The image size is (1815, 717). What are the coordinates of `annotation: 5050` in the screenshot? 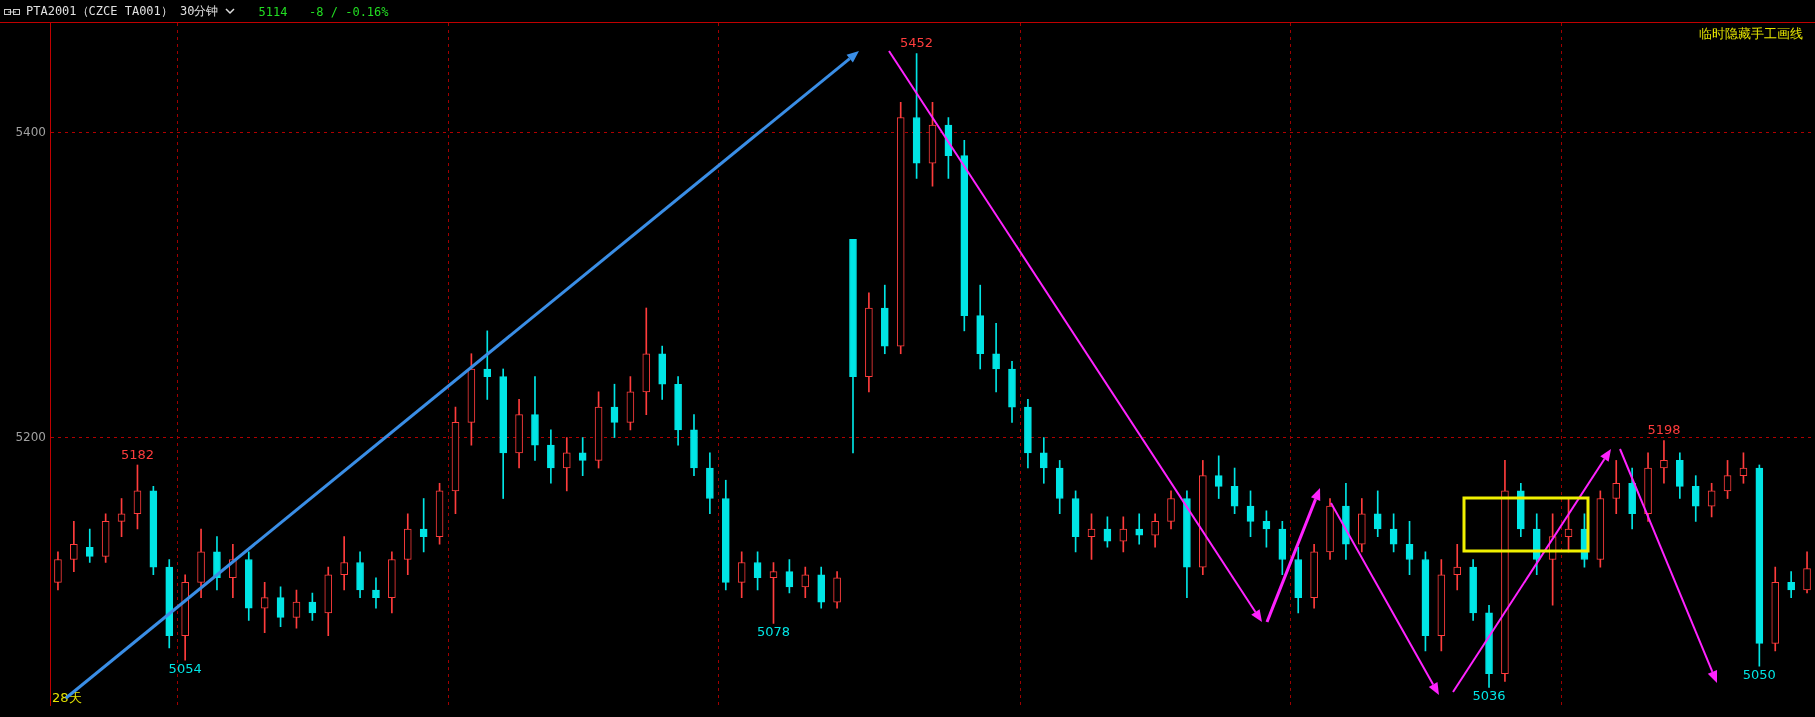 It's located at (1759, 675).